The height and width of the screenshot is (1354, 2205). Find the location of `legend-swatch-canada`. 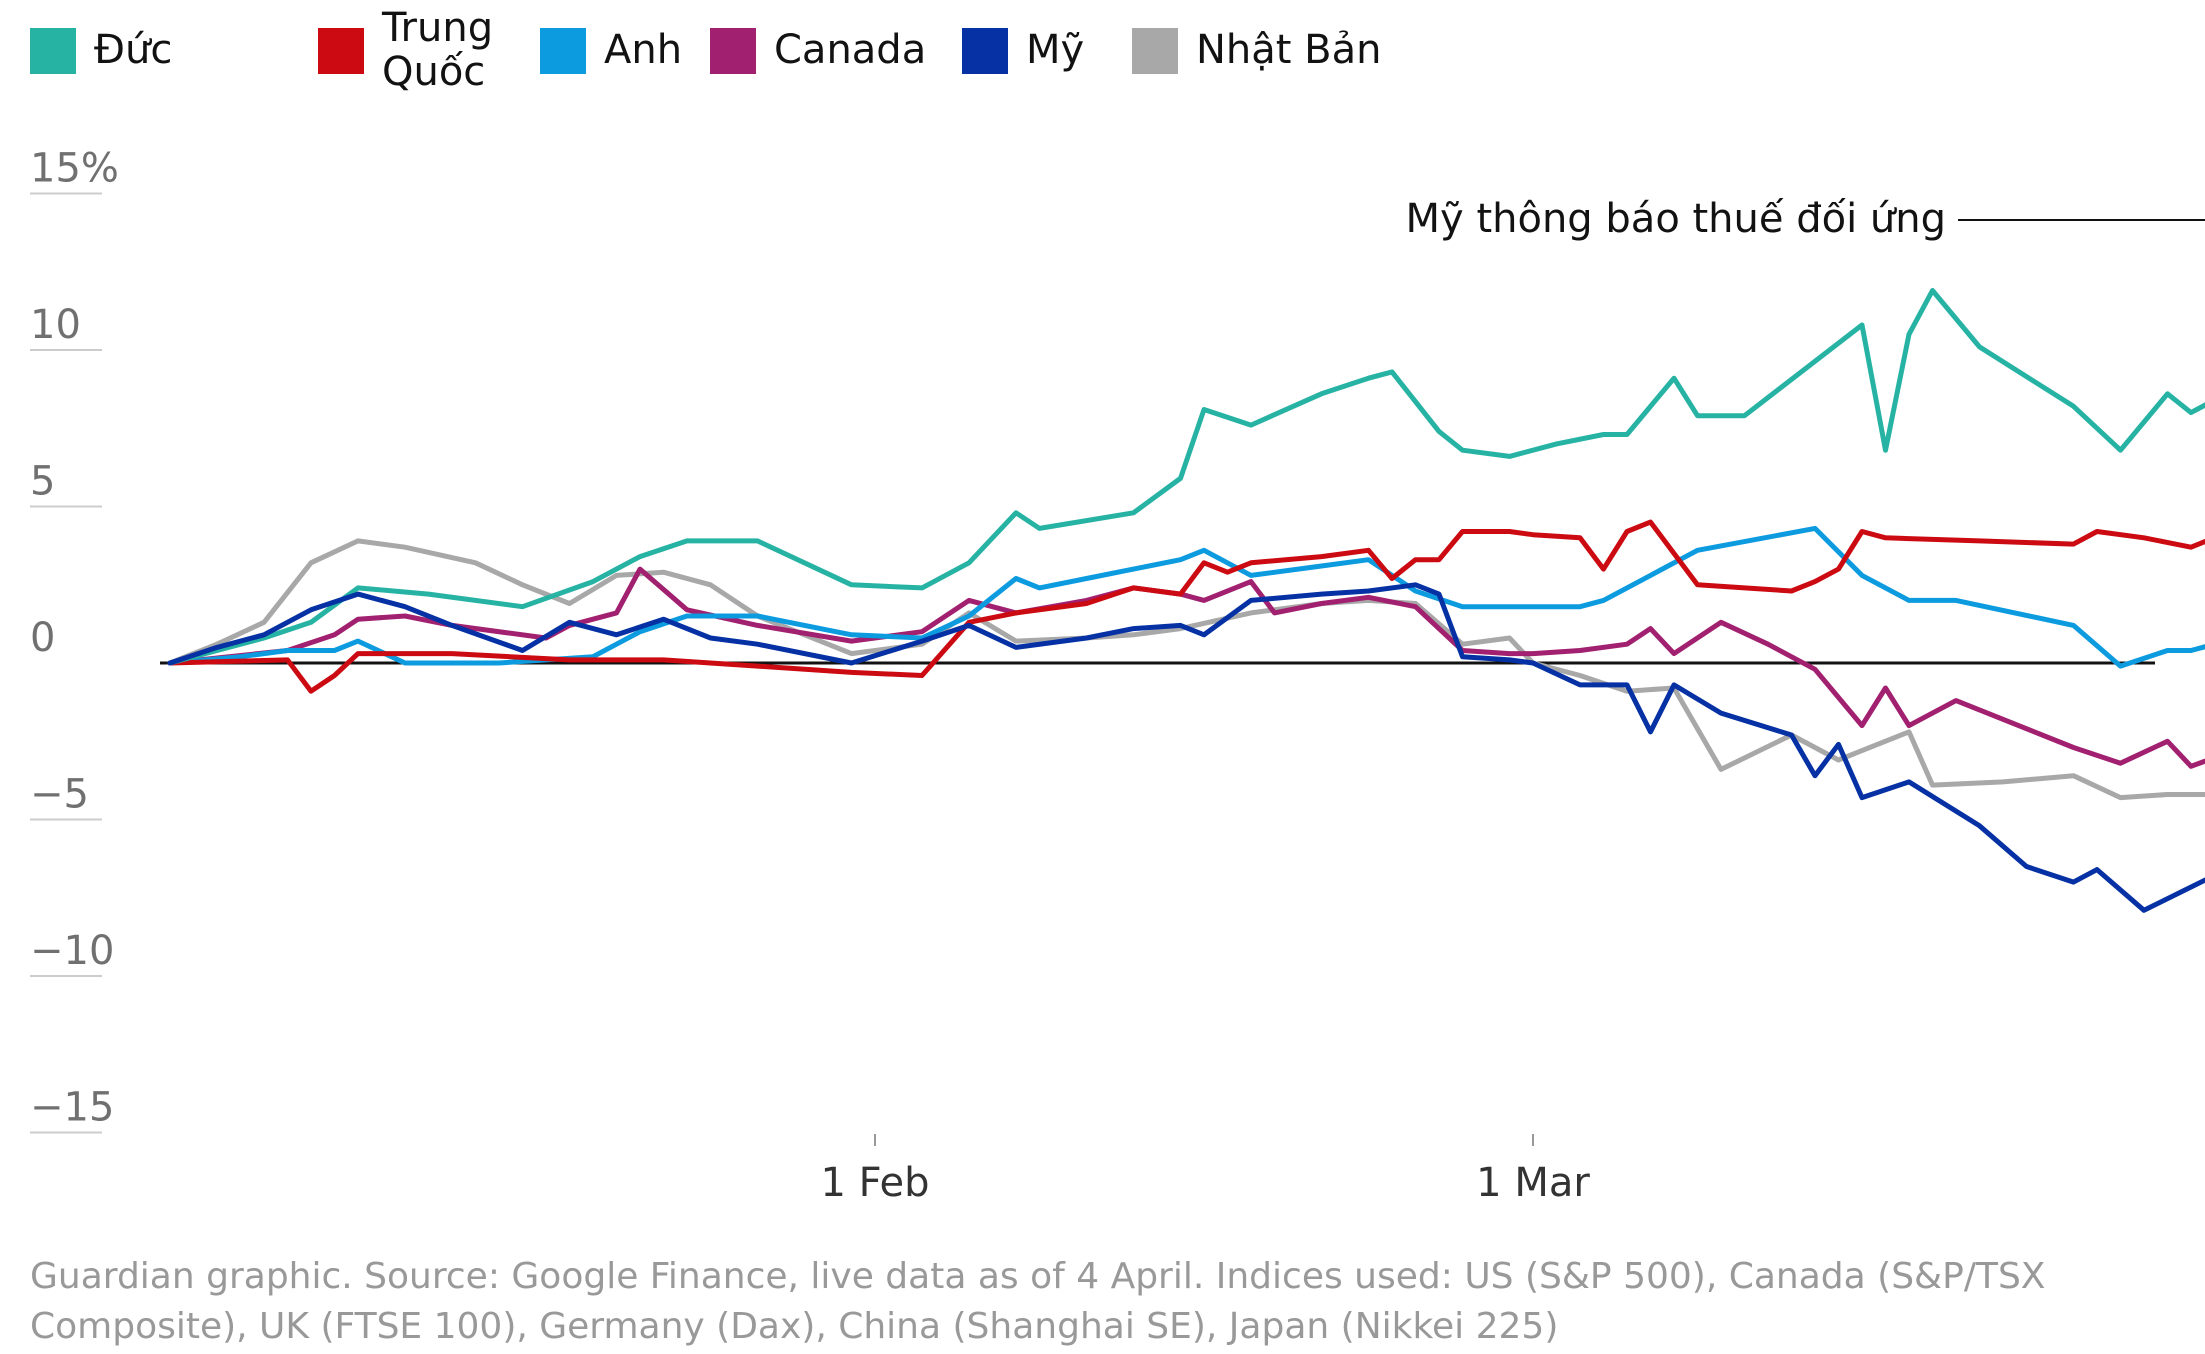

legend-swatch-canada is located at coordinates (733, 51).